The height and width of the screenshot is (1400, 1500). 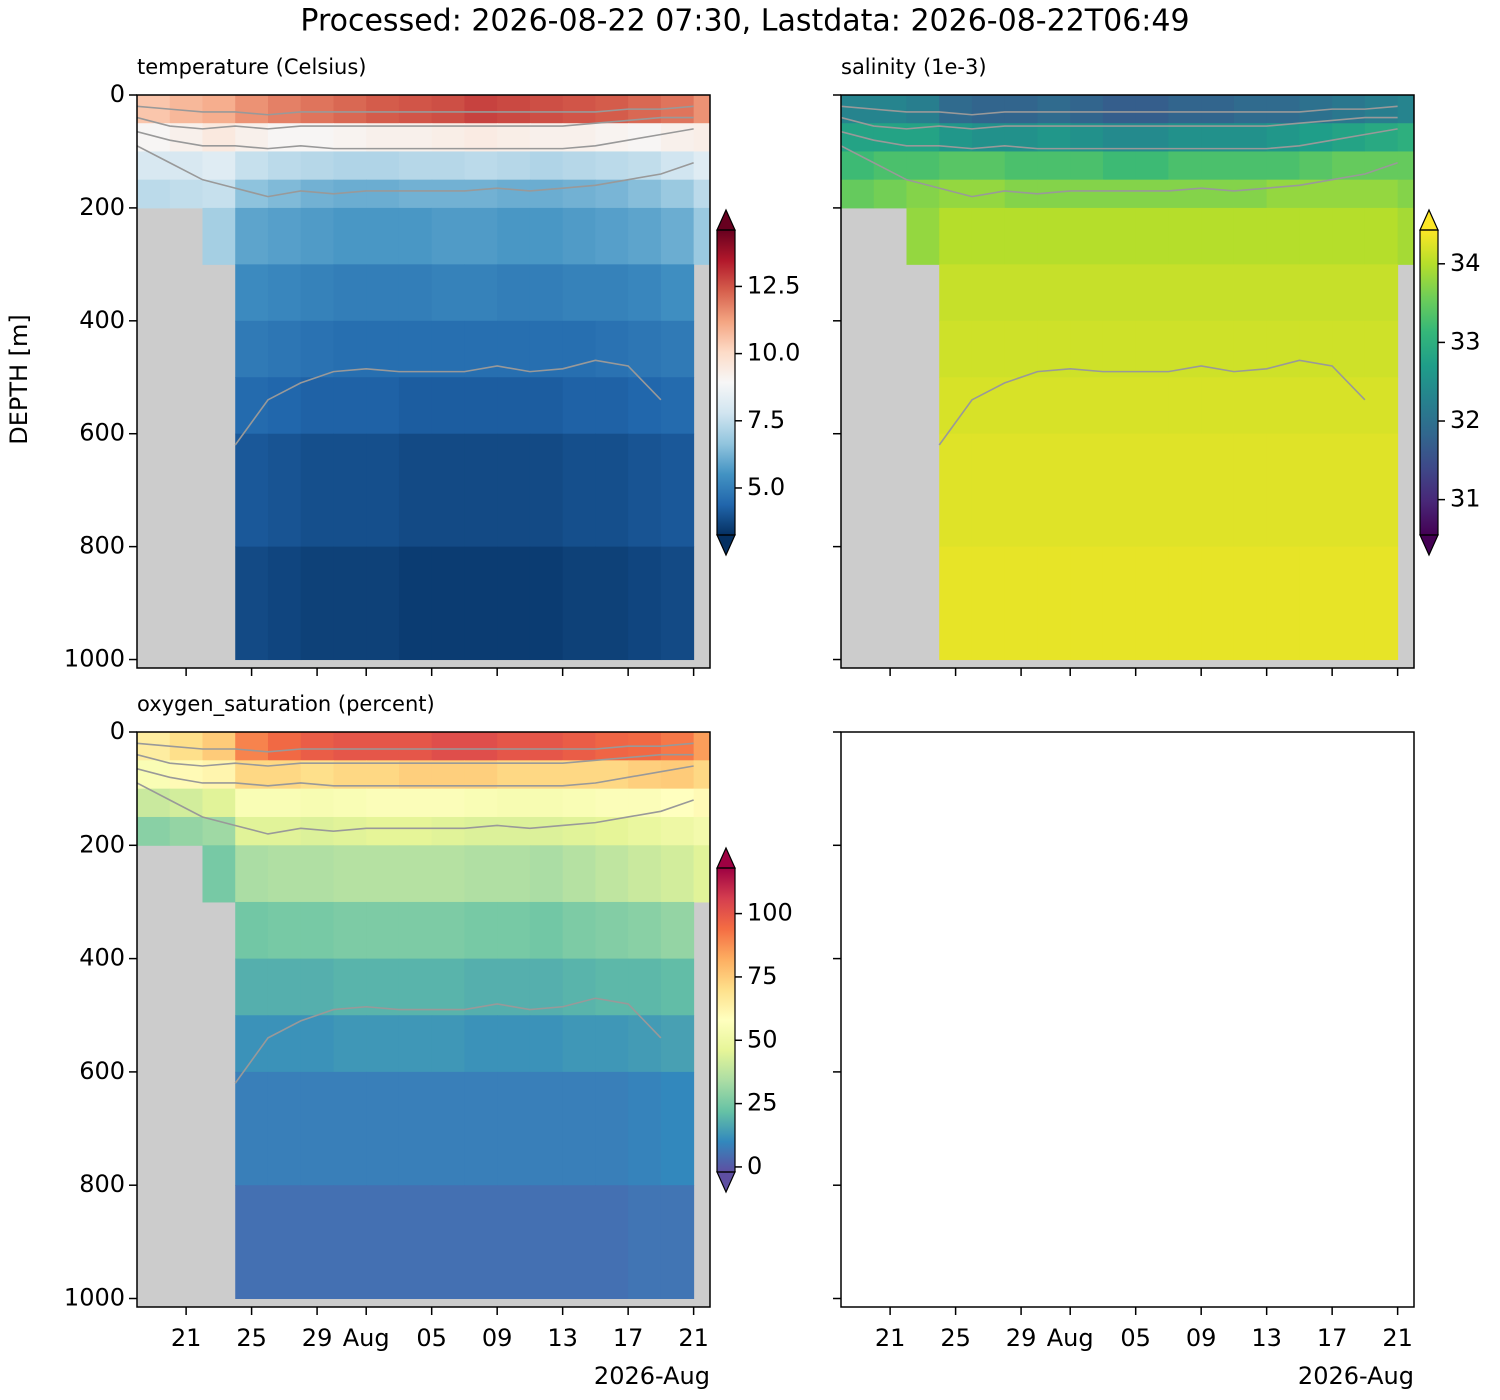 I want to click on x-tick-label: 13, so click(x=1266, y=1338).